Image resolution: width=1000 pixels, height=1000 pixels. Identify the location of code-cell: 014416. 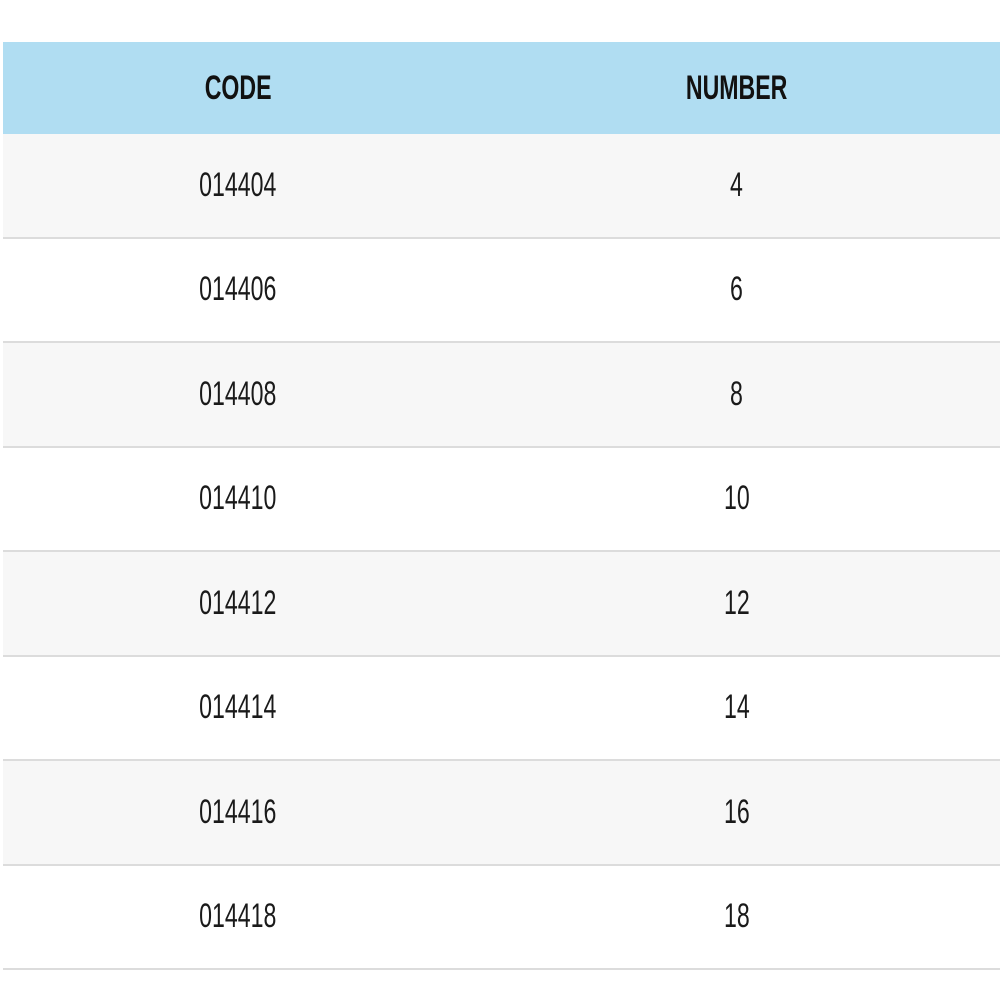
(238, 812).